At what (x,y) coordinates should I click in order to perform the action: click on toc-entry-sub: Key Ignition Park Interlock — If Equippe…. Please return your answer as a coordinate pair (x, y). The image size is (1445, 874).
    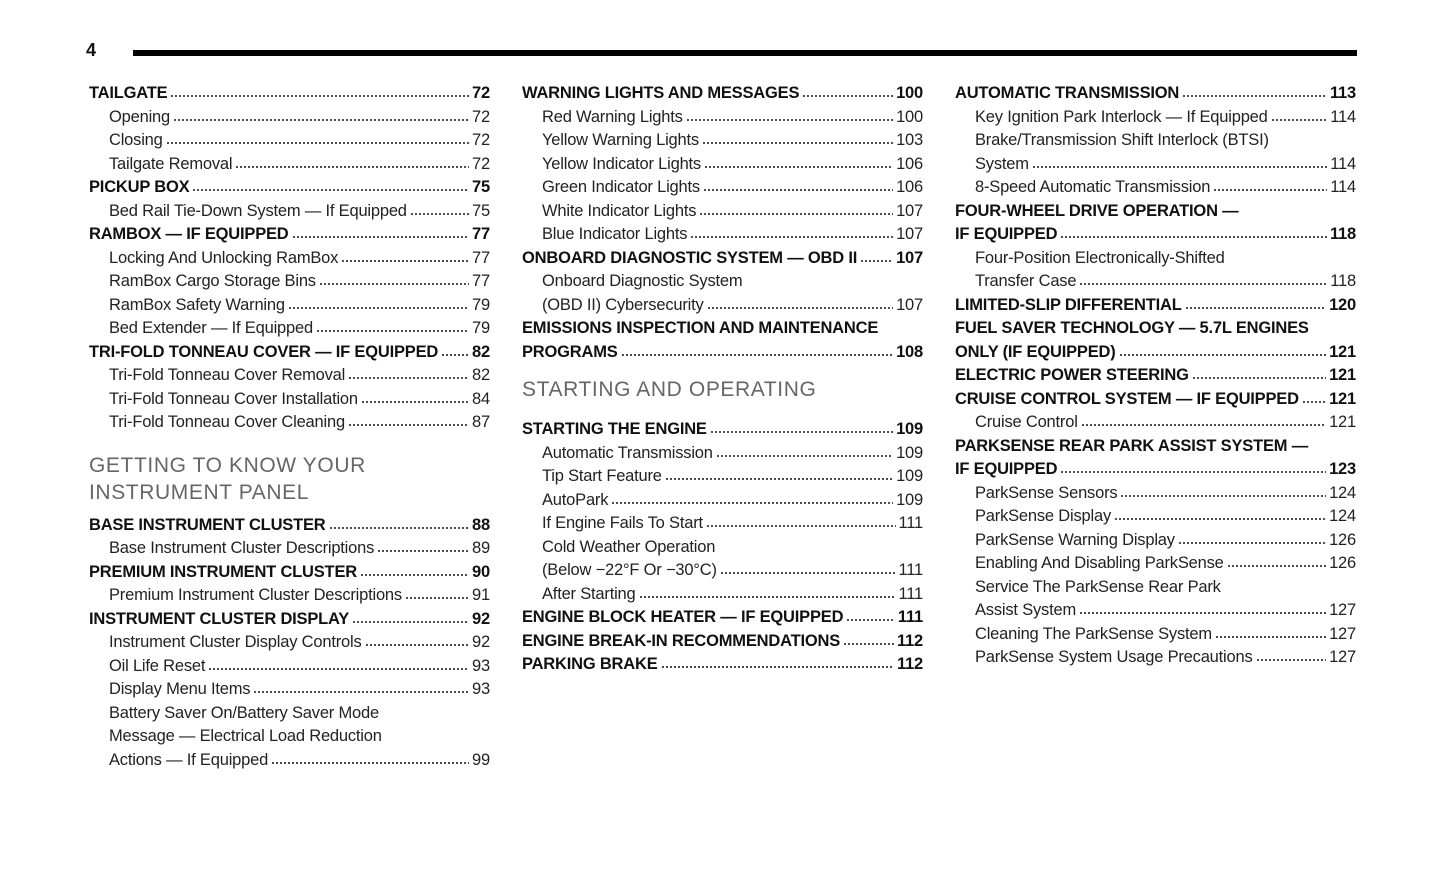
    Looking at the image, I should click on (1155, 118).